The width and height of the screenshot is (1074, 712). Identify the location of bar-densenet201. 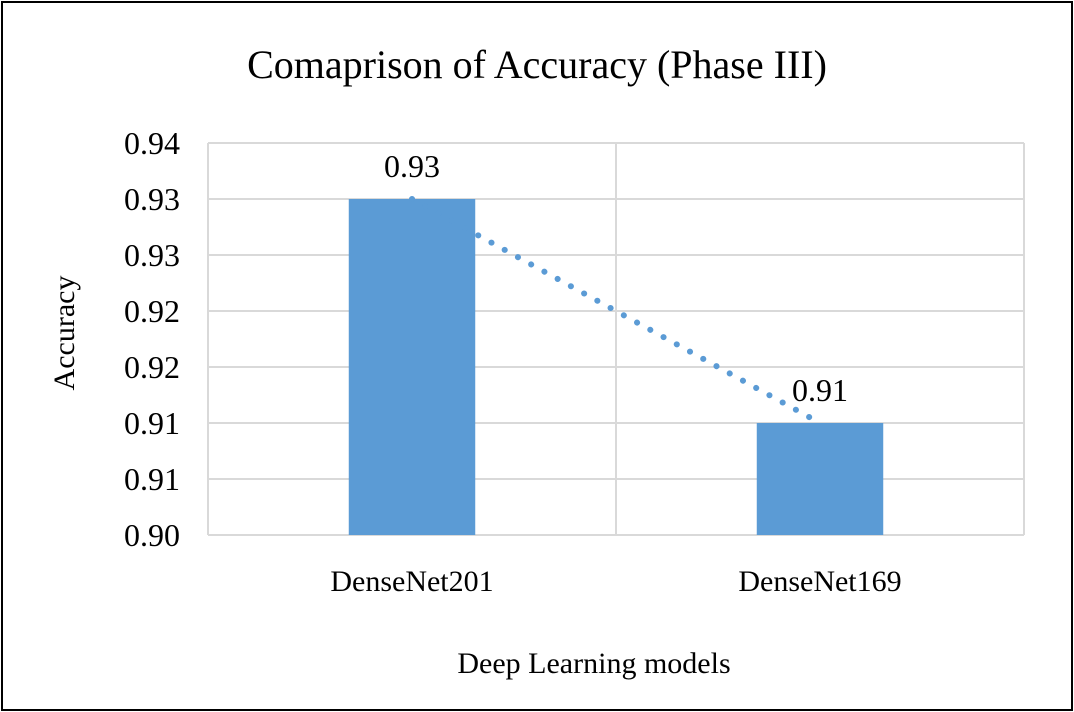
(412, 367).